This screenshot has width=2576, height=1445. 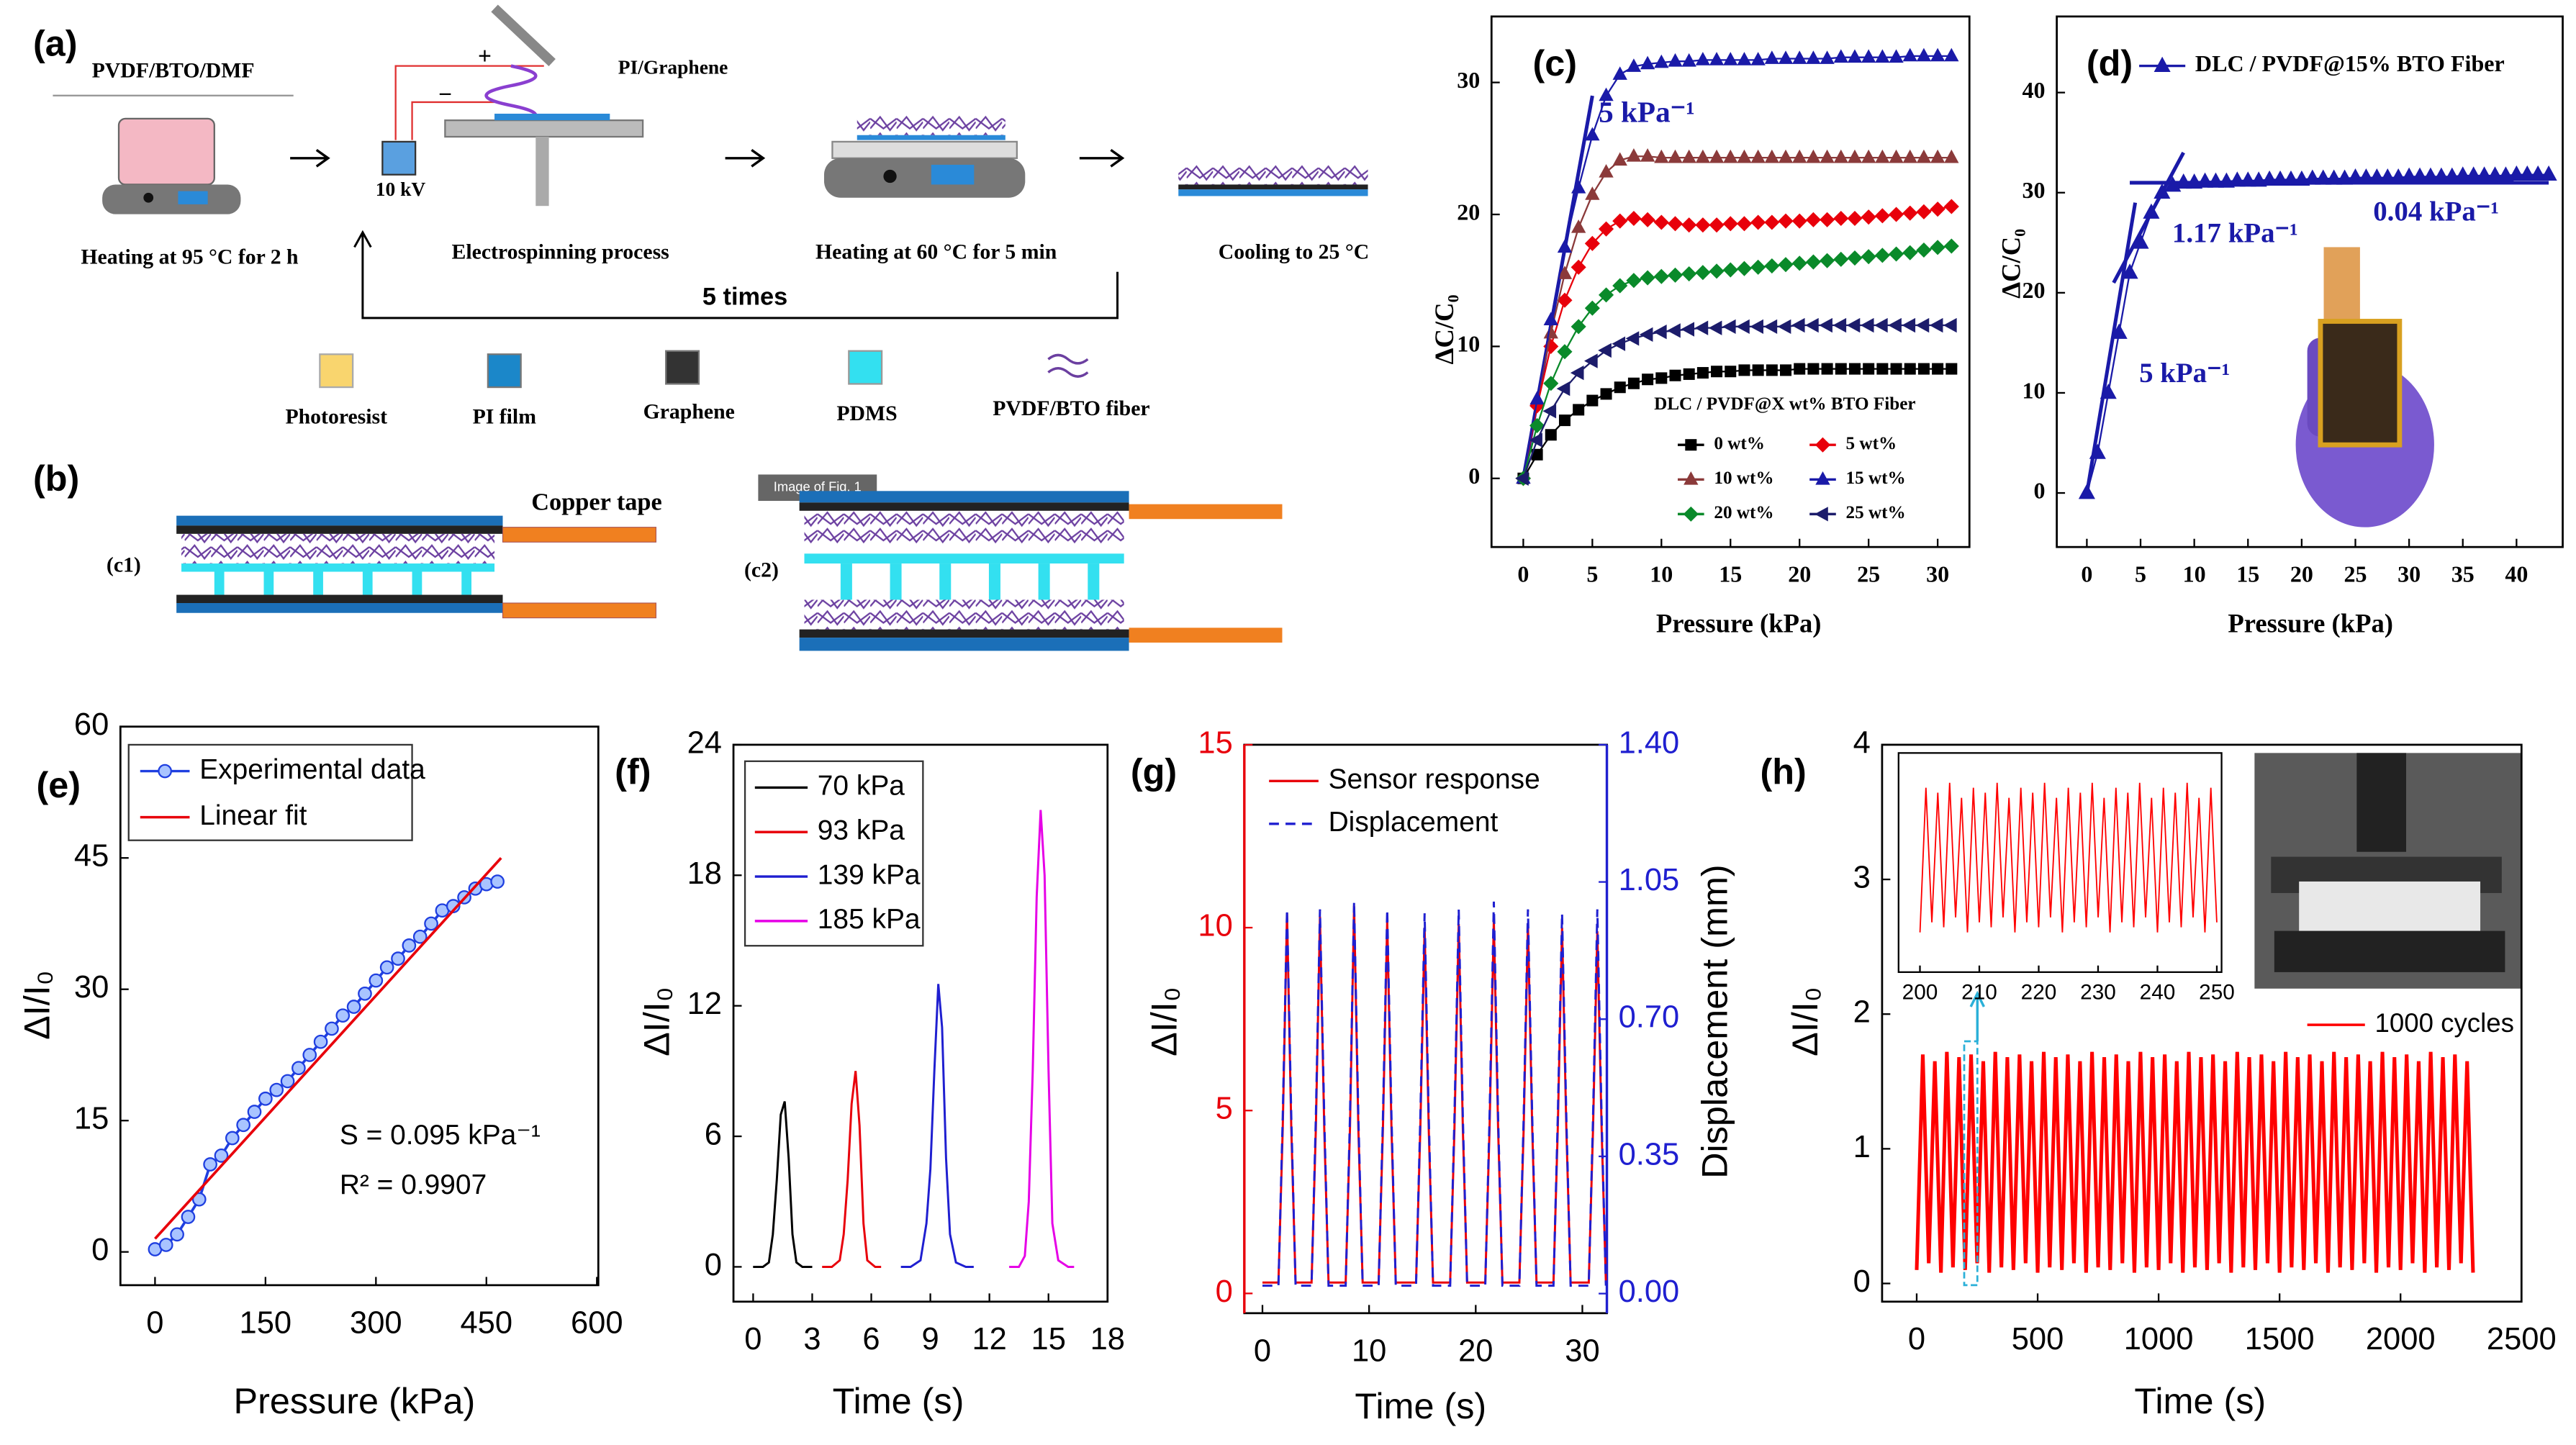 I want to click on y-tick-label: 4, so click(x=1862, y=742).